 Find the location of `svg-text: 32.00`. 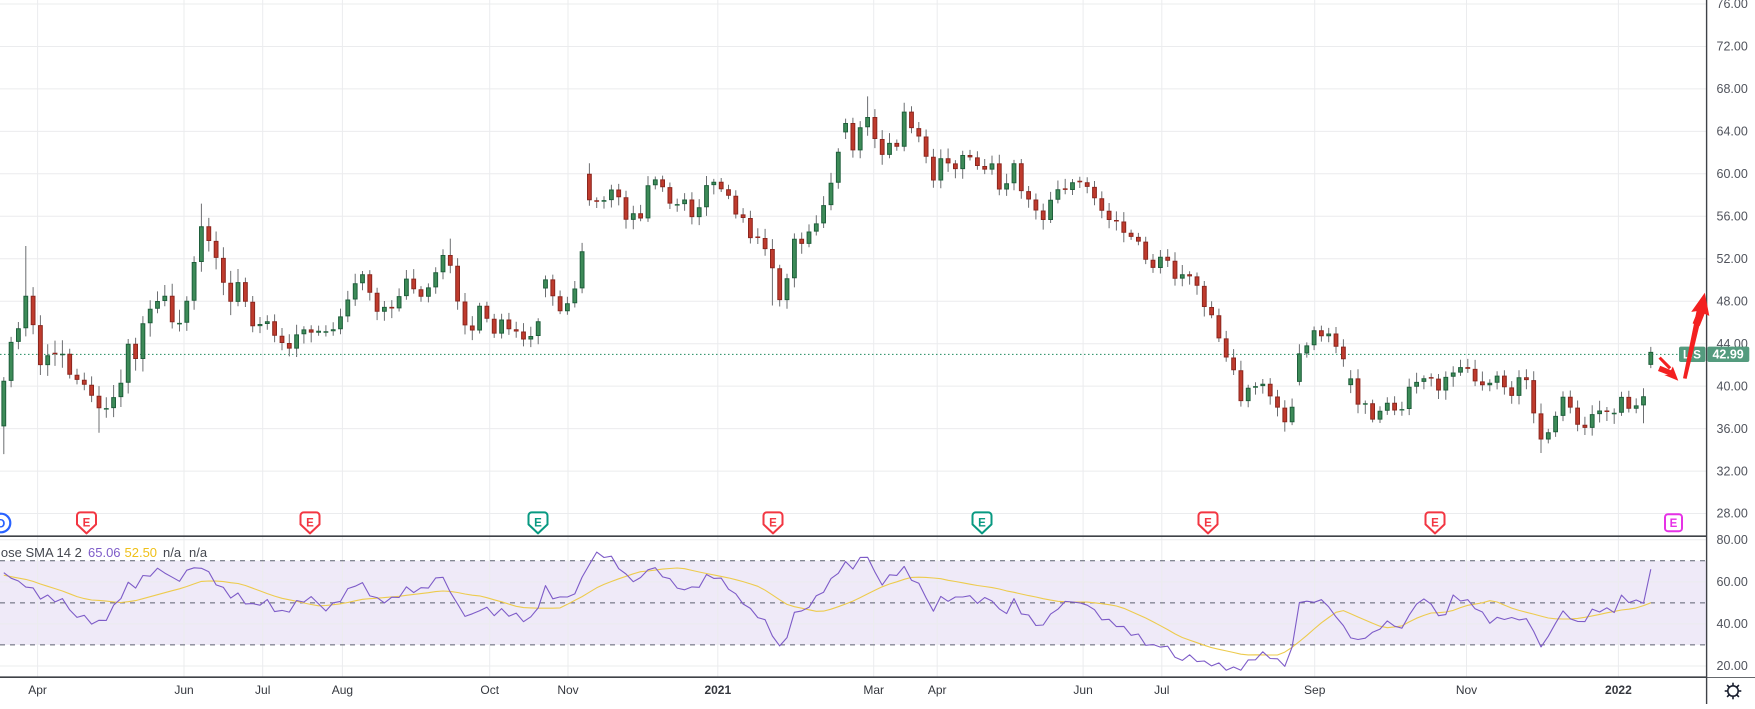

svg-text: 32.00 is located at coordinates (1732, 471).